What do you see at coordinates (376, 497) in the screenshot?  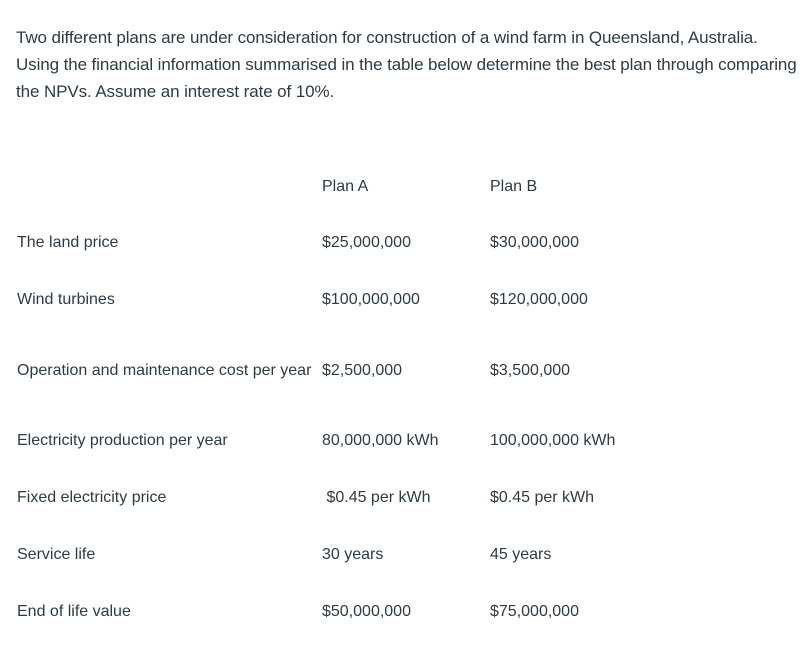 I see `plan-a-value: $0.45 per kWh` at bounding box center [376, 497].